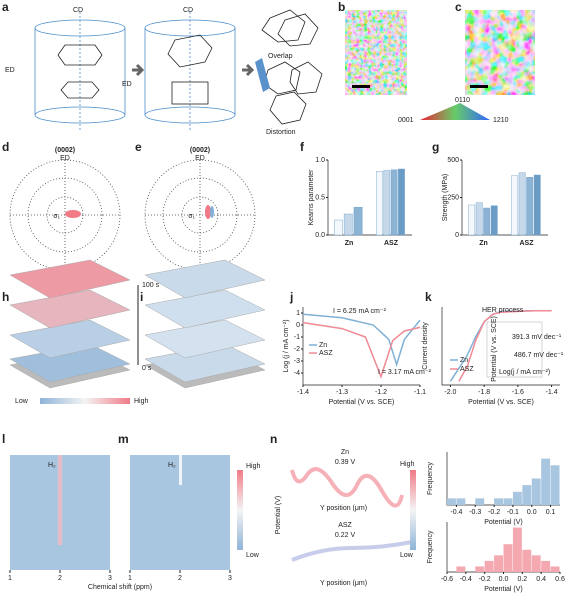  Describe the element at coordinates (320, 197) in the screenshot. I see `y-tick-label: 0.5` at that location.